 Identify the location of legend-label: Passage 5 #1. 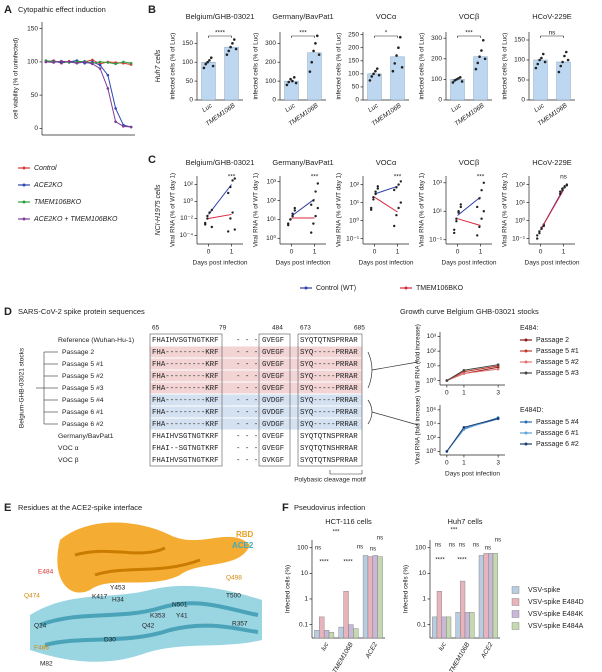
(557, 351).